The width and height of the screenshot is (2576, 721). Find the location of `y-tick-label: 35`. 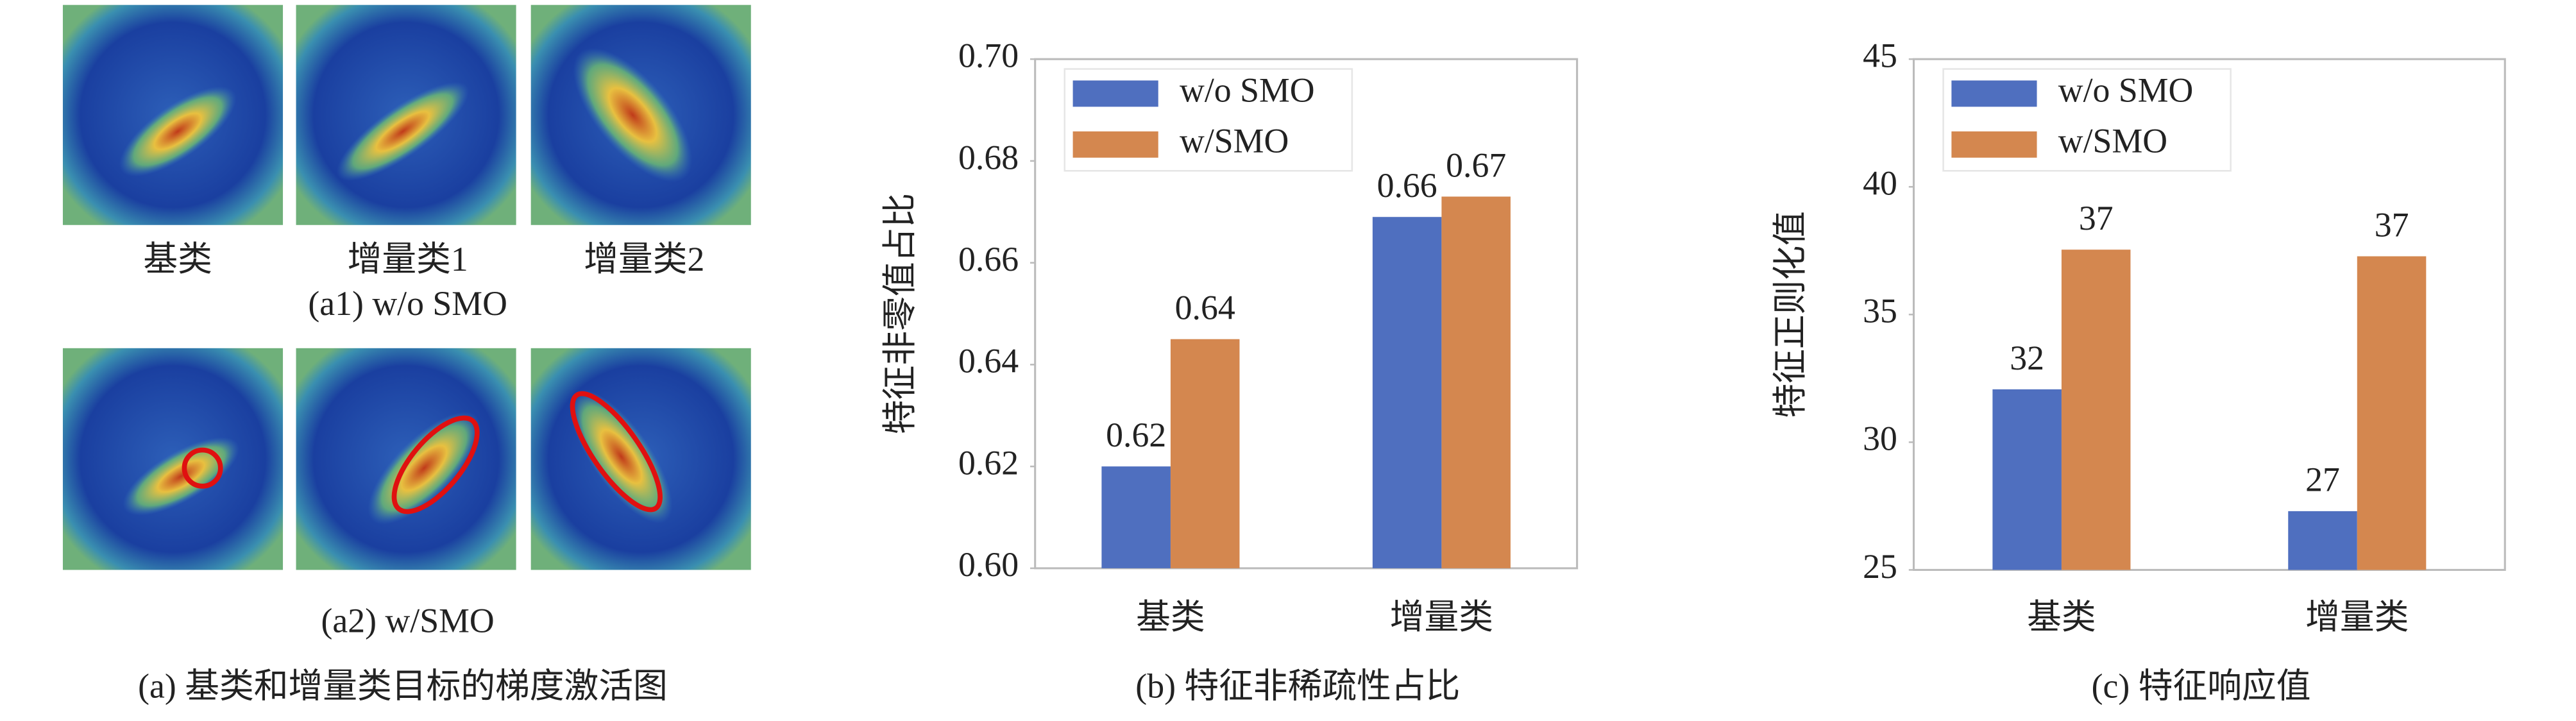

y-tick-label: 35 is located at coordinates (1880, 311).